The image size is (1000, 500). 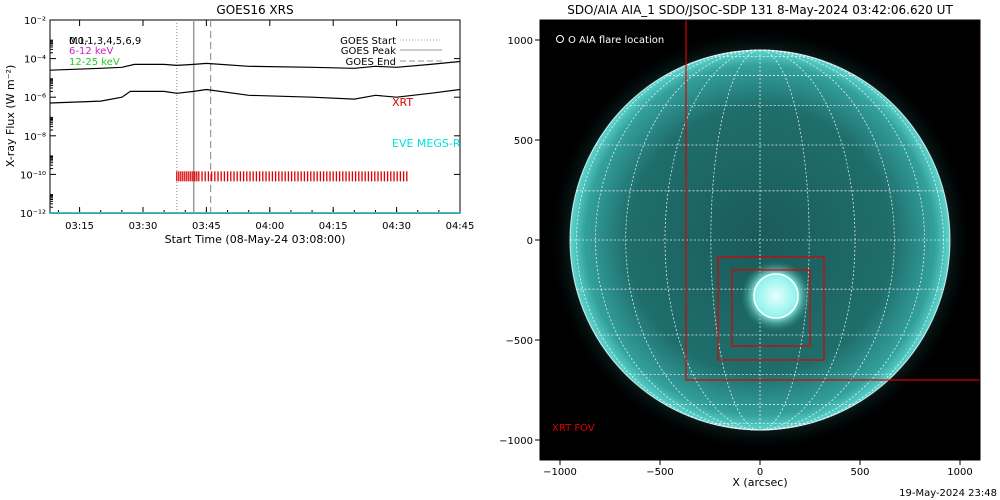 I want to click on legend-channel-2: 6-12 keV, so click(x=91, y=51).